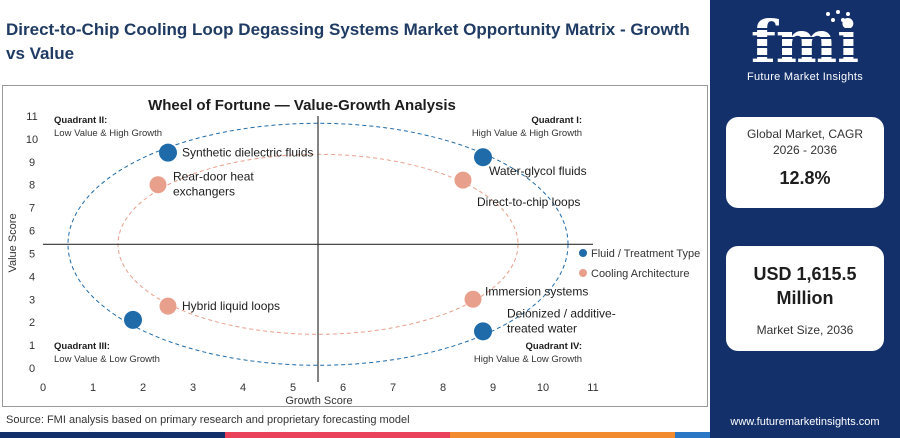 Image resolution: width=900 pixels, height=438 pixels. Describe the element at coordinates (204, 192) in the screenshot. I see `point-label: exchangers` at that location.